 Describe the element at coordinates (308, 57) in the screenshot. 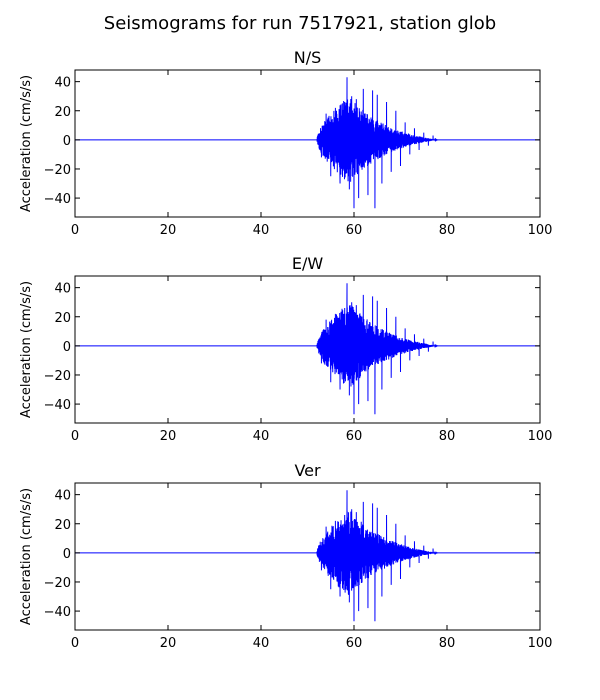

I see `panel-title: N/S` at that location.